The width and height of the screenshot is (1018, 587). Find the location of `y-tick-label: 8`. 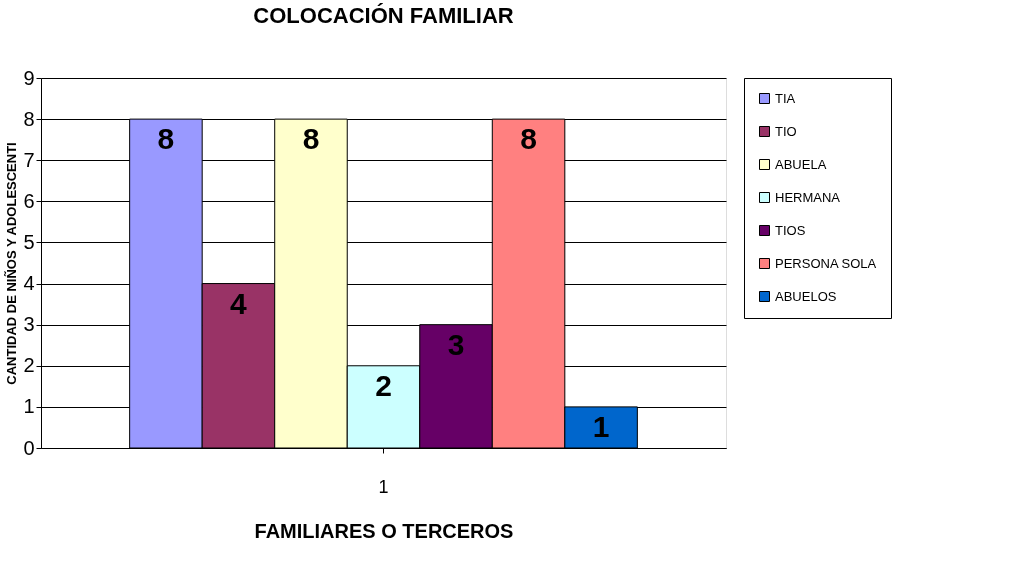

y-tick-label: 8 is located at coordinates (29, 118).